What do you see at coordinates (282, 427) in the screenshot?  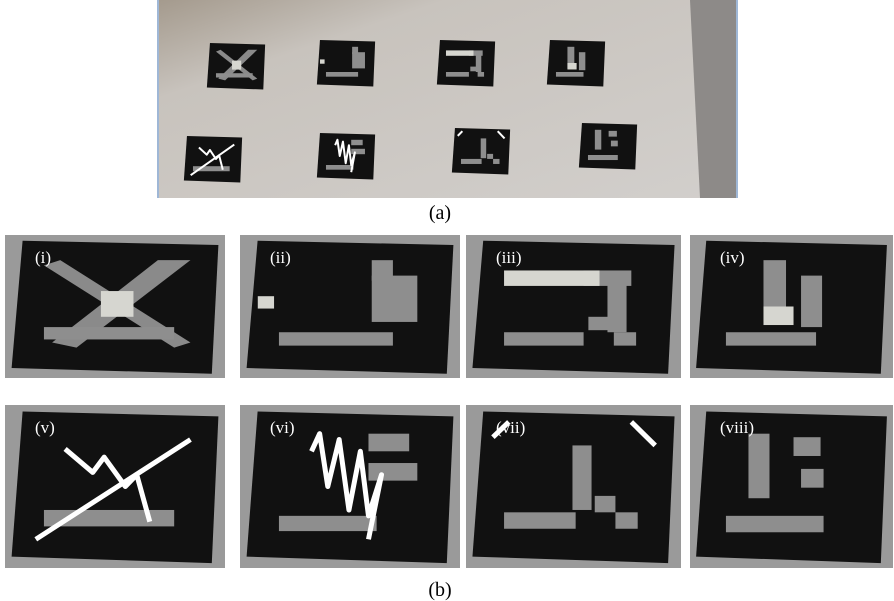 I see `marker-label: (vi)` at bounding box center [282, 427].